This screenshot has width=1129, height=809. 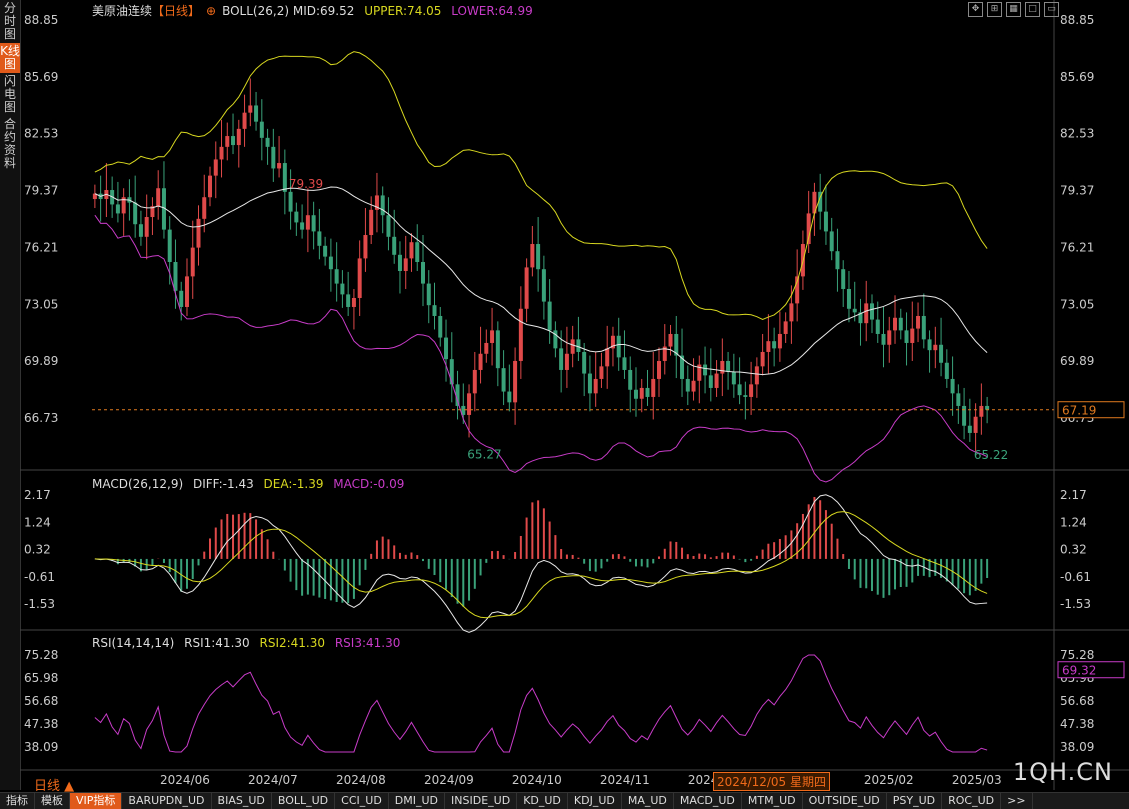 I want to click on bottom-tab-macd-ud: MACD_UD, so click(x=708, y=801).